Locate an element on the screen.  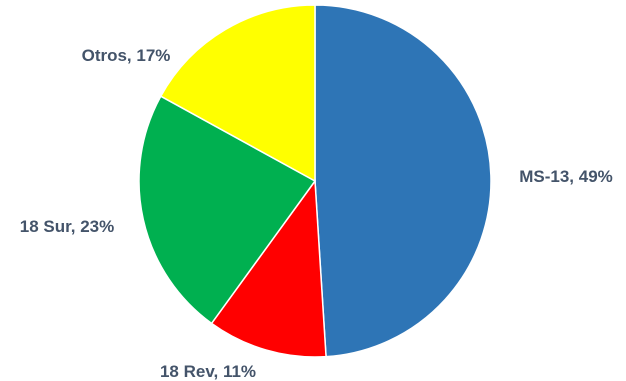
data-label-otros: Otros, 17% is located at coordinates (126, 55).